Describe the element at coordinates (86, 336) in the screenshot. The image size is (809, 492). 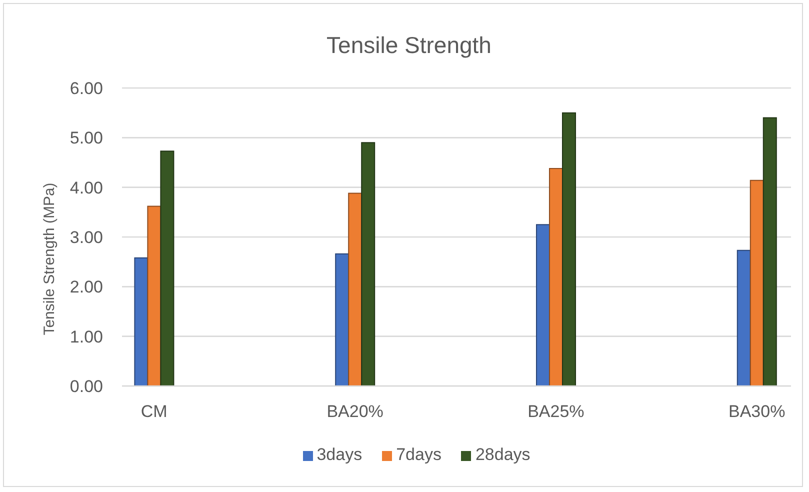
I see `y-tick-label: 1.00` at that location.